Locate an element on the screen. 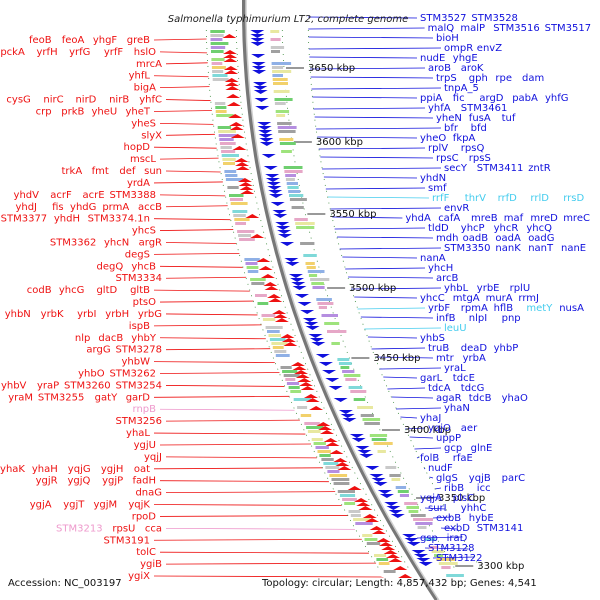 The image size is (600, 600). gene-label: nlpI is located at coordinates (478, 318).